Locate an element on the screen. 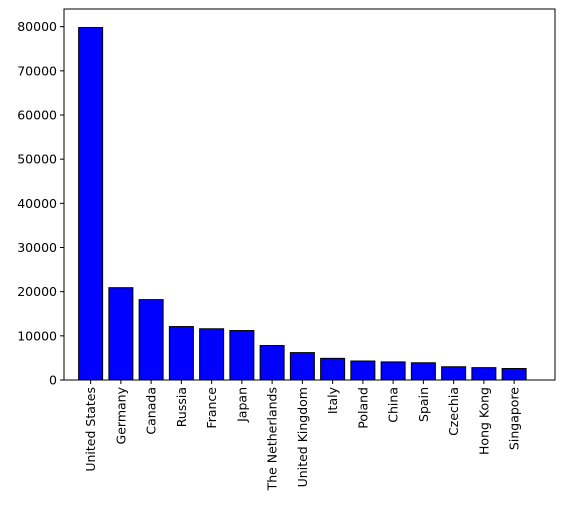  x-tick-label: Japan is located at coordinates (241, 405).